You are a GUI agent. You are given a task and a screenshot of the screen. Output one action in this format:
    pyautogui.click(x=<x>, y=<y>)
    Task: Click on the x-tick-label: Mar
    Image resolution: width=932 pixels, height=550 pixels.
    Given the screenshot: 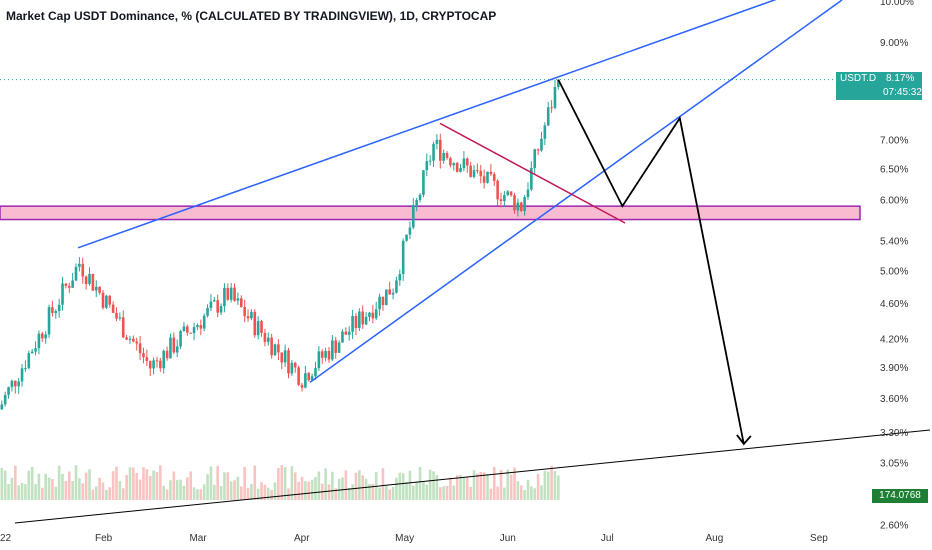 What is the action you would take?
    pyautogui.click(x=198, y=538)
    